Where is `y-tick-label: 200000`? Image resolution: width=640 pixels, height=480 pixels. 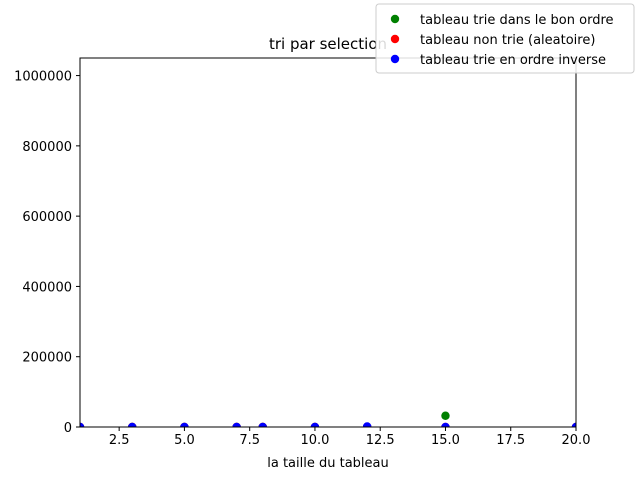 y-tick-label: 200000 is located at coordinates (47, 358).